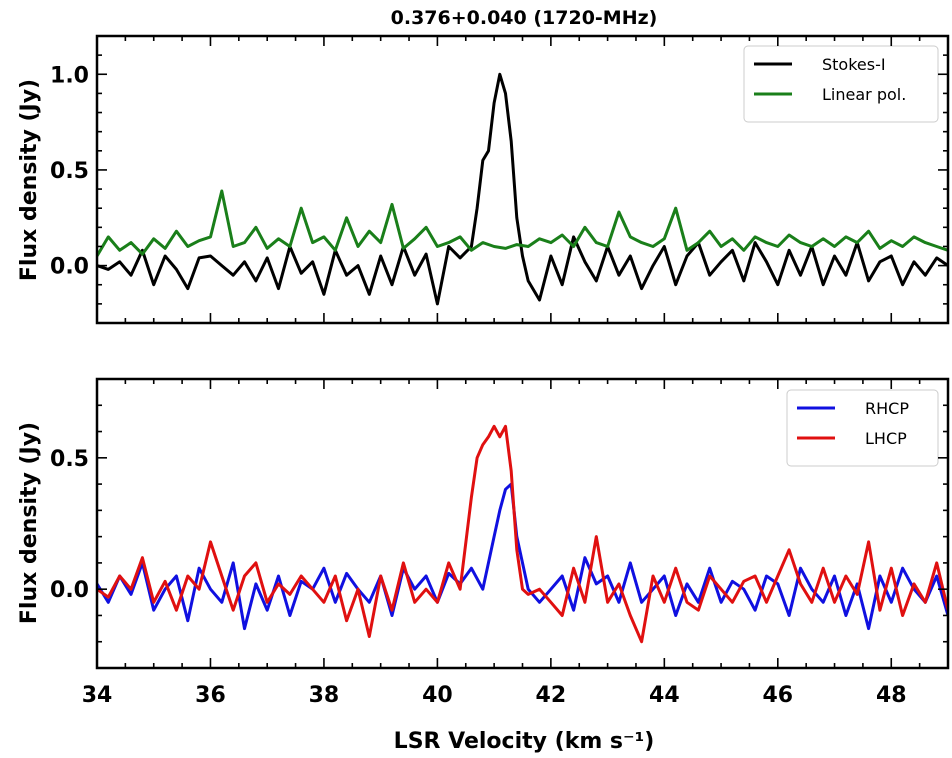 This screenshot has height=758, width=952. I want to click on bottom-legend: RHCP LHCP, so click(862, 428).